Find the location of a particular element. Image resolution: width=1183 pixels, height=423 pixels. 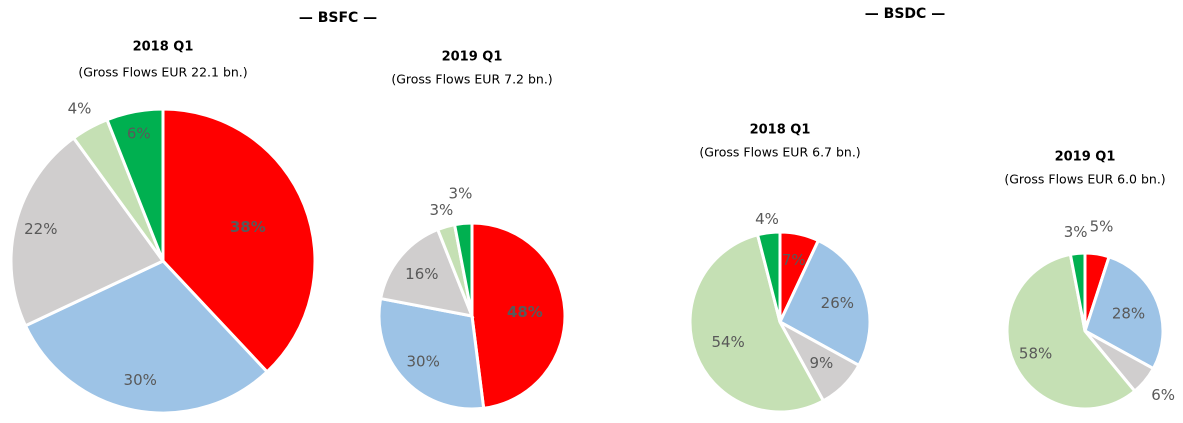

data-label: 38% is located at coordinates (248, 227).